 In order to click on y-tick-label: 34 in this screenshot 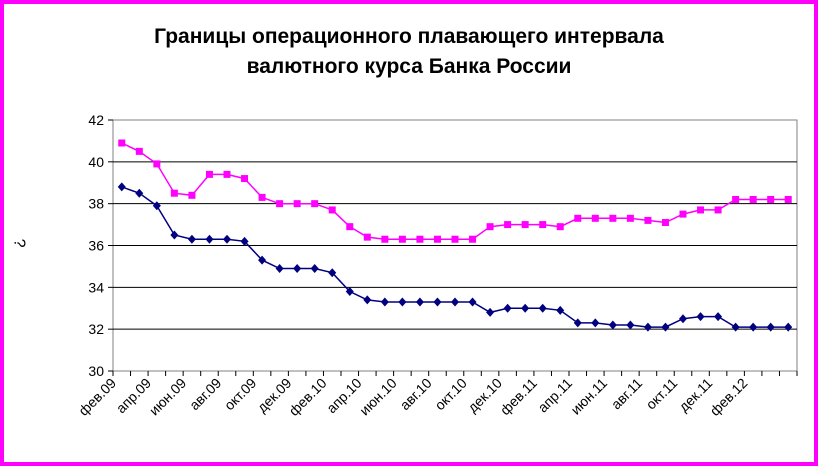, I will do `click(96, 287)`.